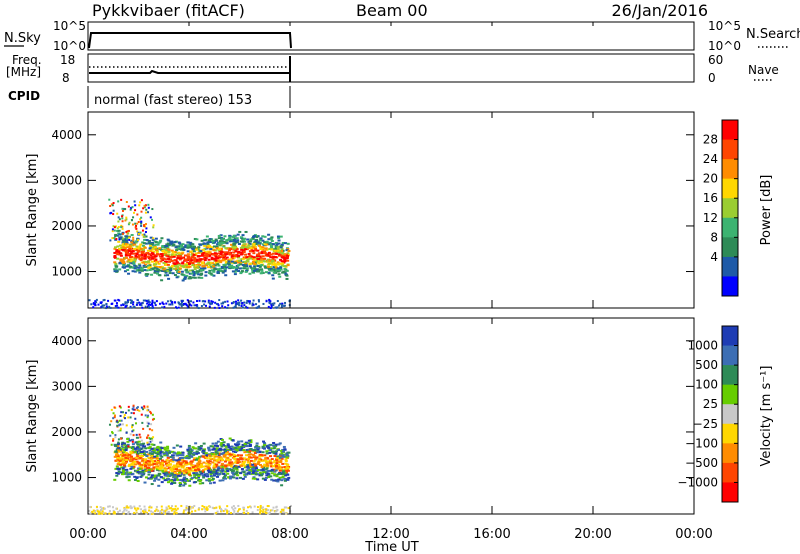 The width and height of the screenshot is (800, 554). I want to click on cpid-label: CPID, so click(24, 96).